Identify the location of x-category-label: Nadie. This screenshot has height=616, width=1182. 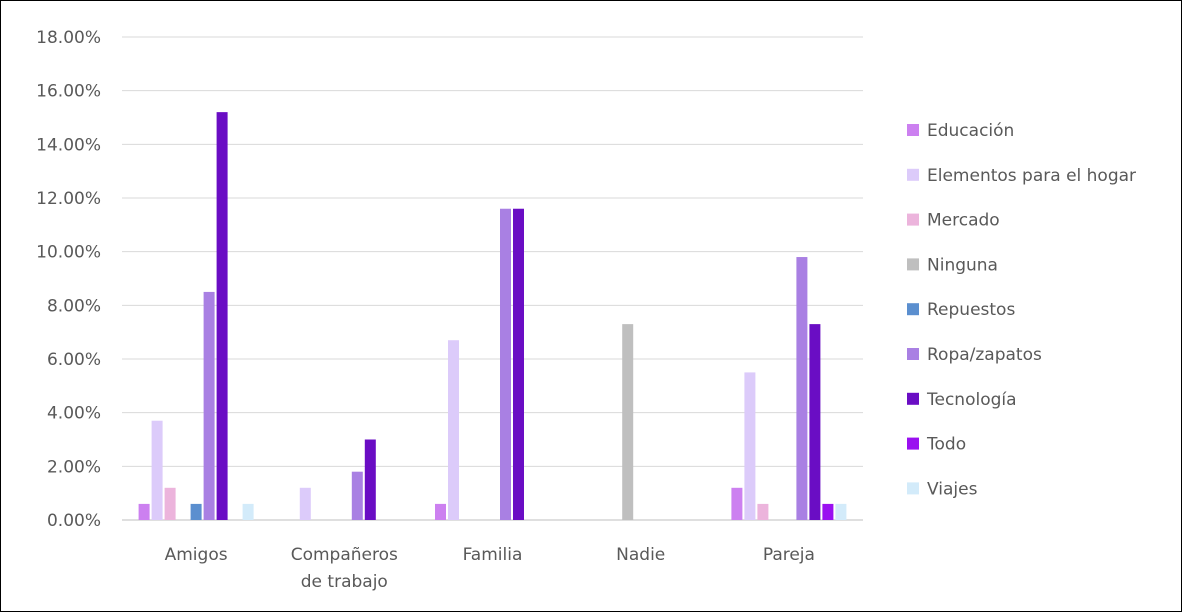
(640, 555).